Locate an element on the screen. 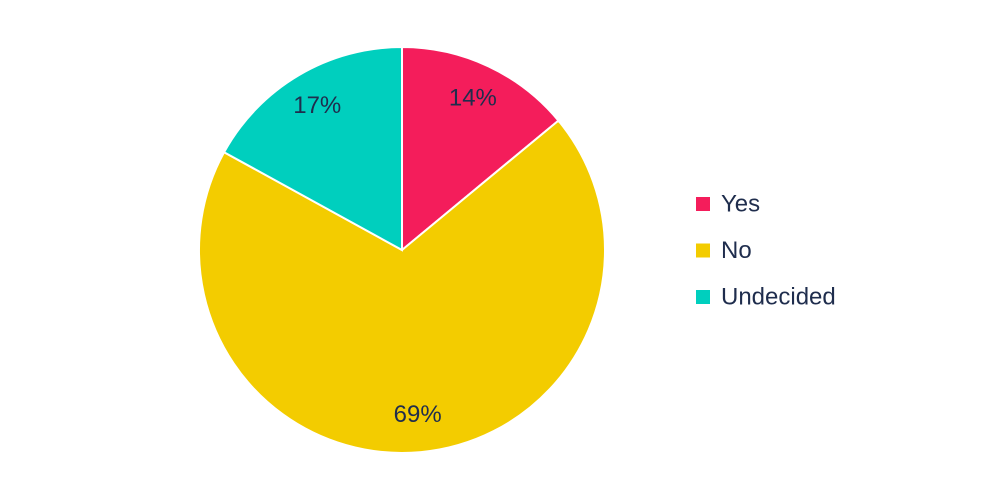 Image resolution: width=995 pixels, height=501 pixels. legend-label: No is located at coordinates (736, 250).